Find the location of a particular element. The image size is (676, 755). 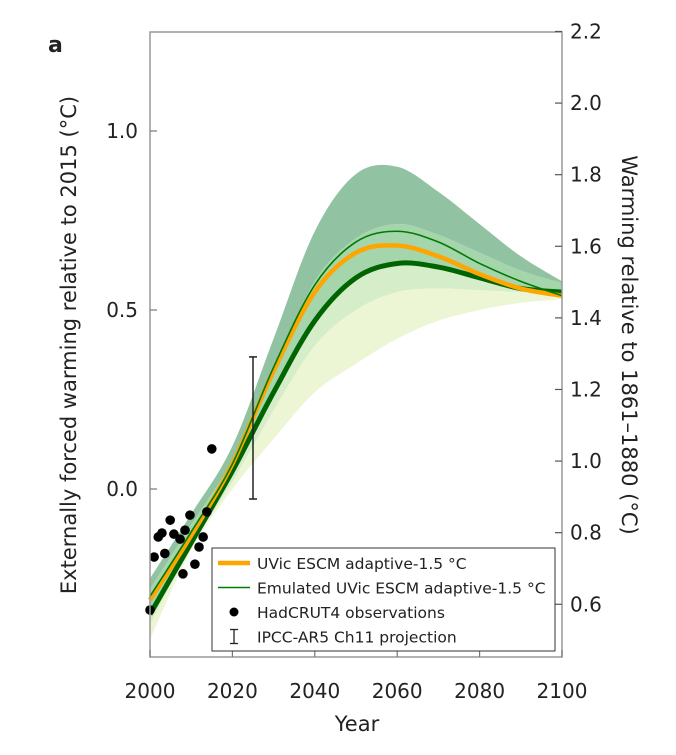

y-right-tick-label: 1.8 is located at coordinates (586, 175).